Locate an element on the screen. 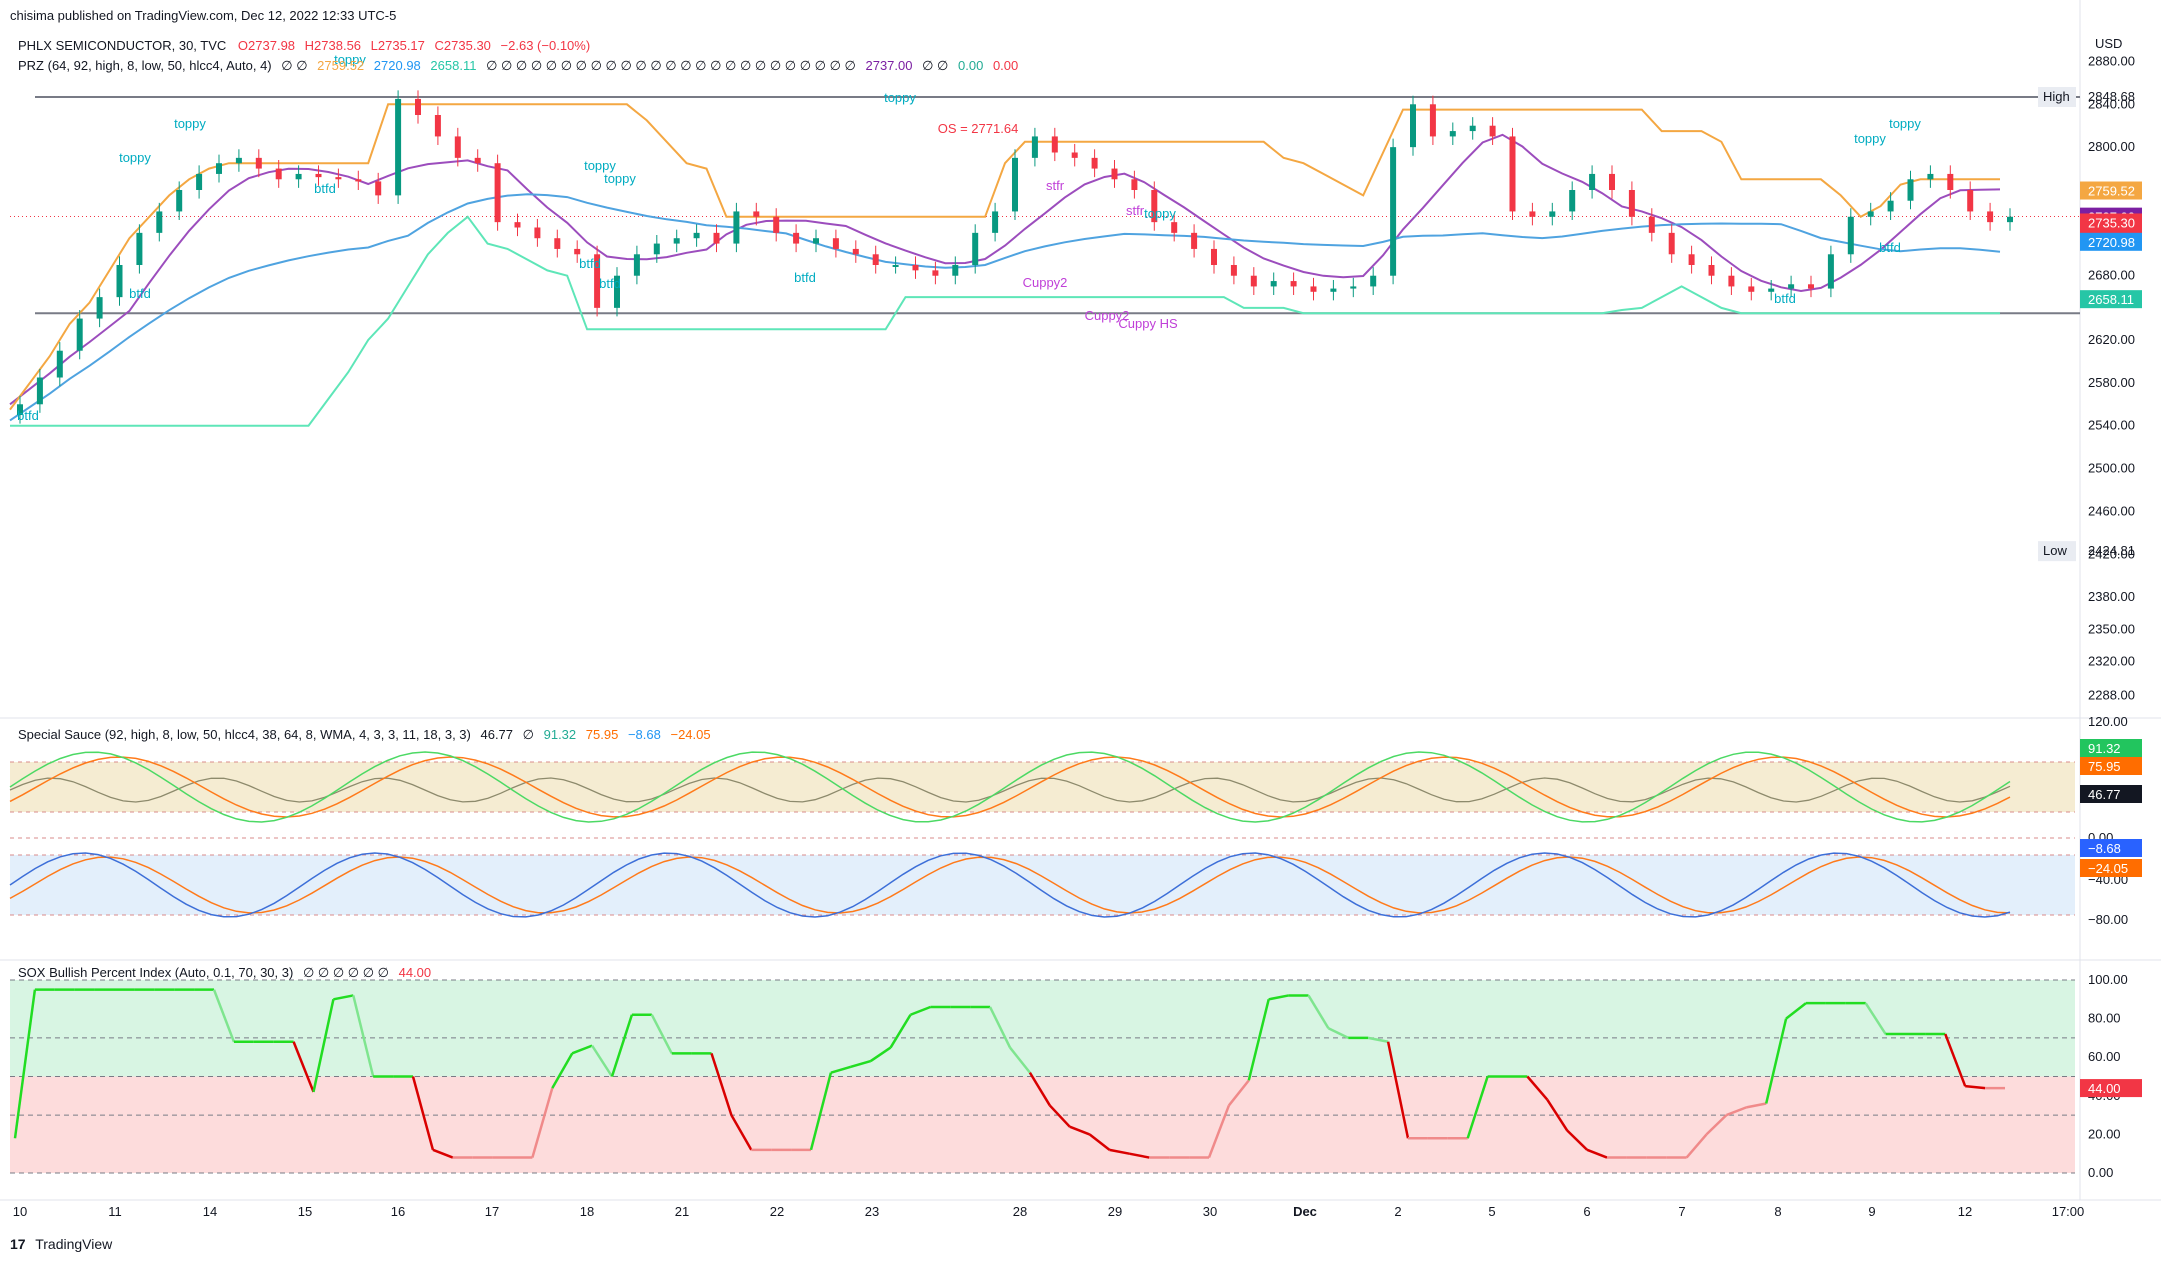 The image size is (2161, 1270). x-tick-label: 6 is located at coordinates (1586, 1211).